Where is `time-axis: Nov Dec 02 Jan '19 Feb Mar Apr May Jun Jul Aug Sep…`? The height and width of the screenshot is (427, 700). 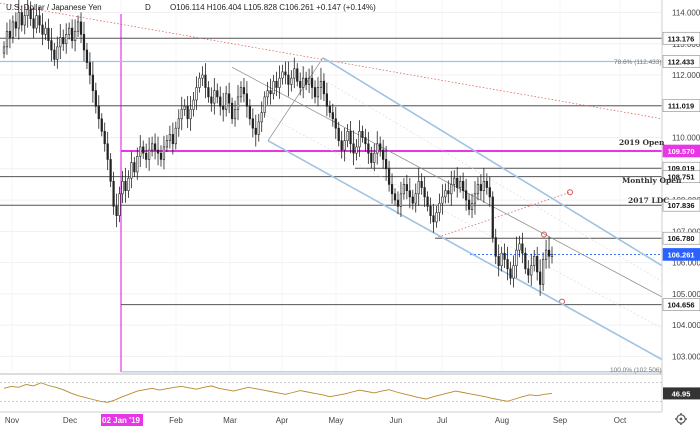 time-axis: Nov Dec 02 Jan '19 Feb Mar Apr May Jun Jul Aug Sep… is located at coordinates (316, 420).